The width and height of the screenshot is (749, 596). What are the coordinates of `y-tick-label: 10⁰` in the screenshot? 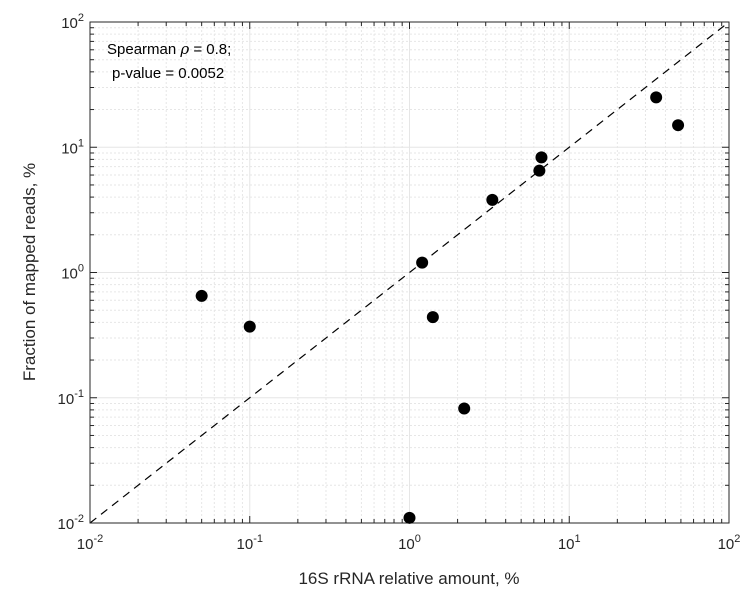 It's located at (72, 273).